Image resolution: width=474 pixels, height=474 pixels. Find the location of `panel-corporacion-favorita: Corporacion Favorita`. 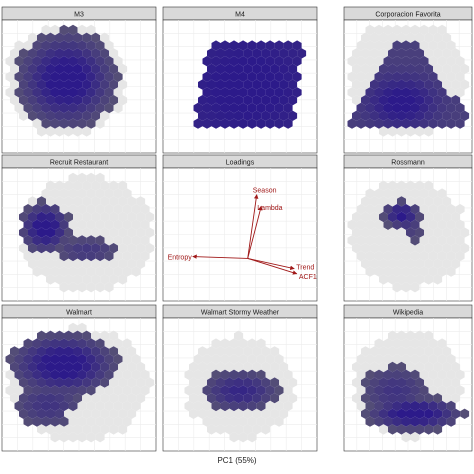

panel-corporacion-favorita: Corporacion Favorita is located at coordinates (408, 80).